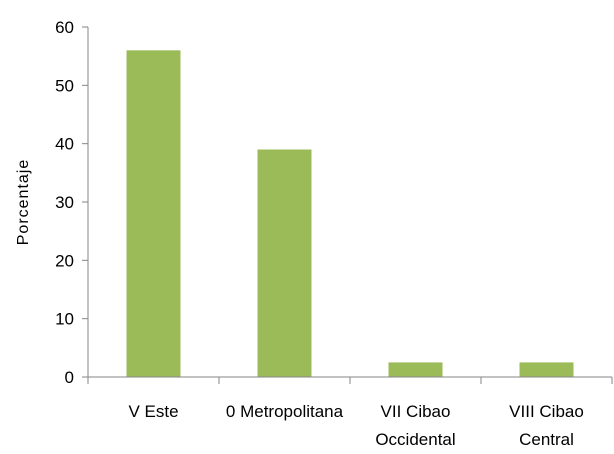 The width and height of the screenshot is (614, 454). What do you see at coordinates (23, 202) in the screenshot?
I see `y-axis-title: Porcentaje` at bounding box center [23, 202].